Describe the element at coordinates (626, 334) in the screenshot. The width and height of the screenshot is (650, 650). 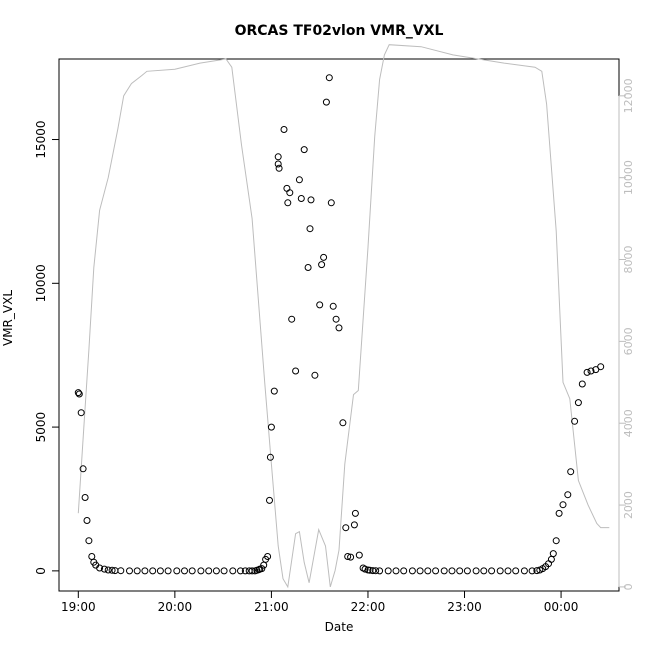
I see `y-axis-right: 0 2000 4000 6000 8000 10000 12000` at that location.